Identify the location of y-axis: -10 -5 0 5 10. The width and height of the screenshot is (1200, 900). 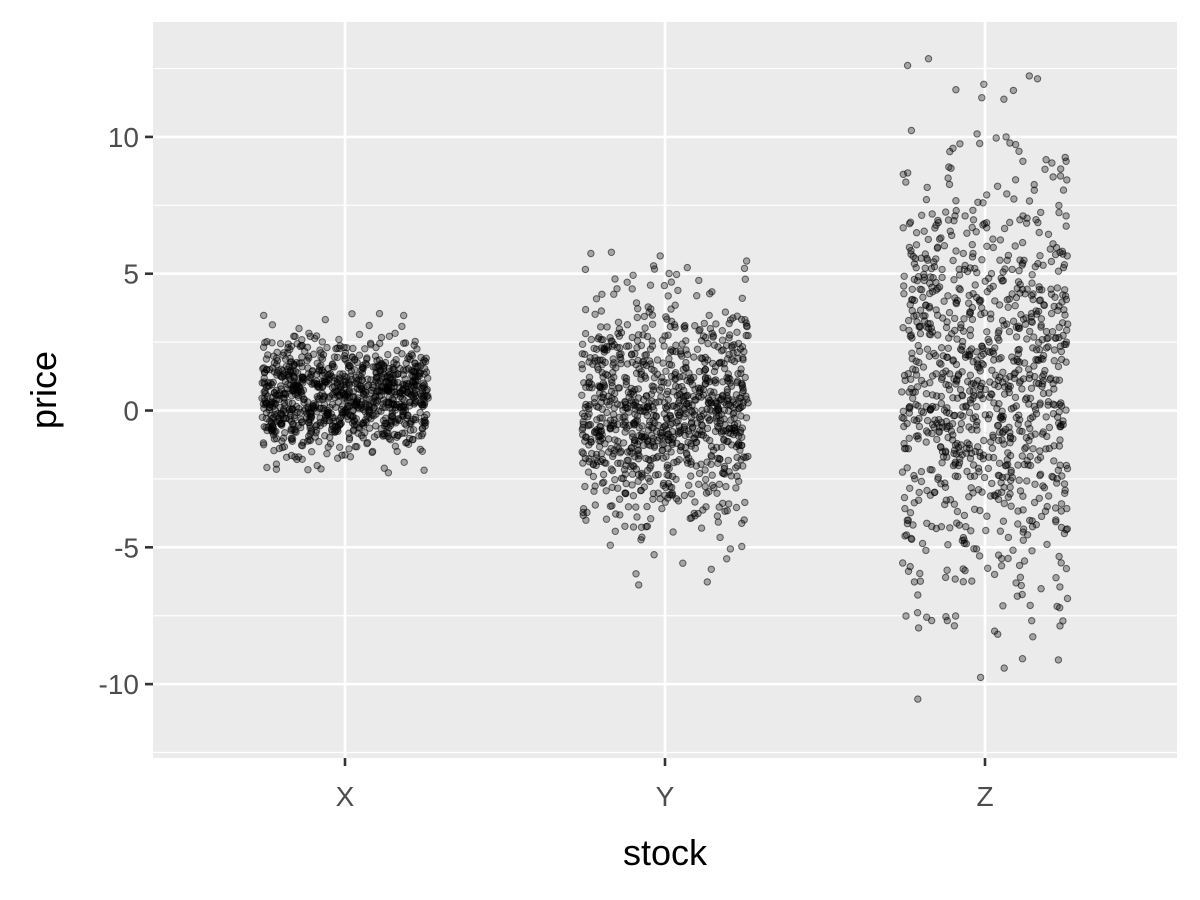
(126, 411).